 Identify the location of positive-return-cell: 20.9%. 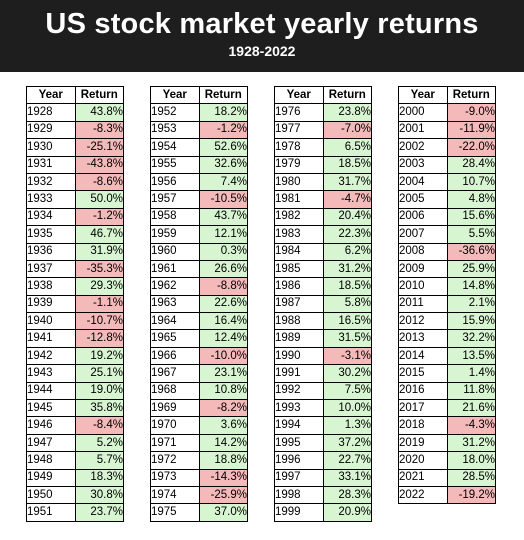
(347, 512).